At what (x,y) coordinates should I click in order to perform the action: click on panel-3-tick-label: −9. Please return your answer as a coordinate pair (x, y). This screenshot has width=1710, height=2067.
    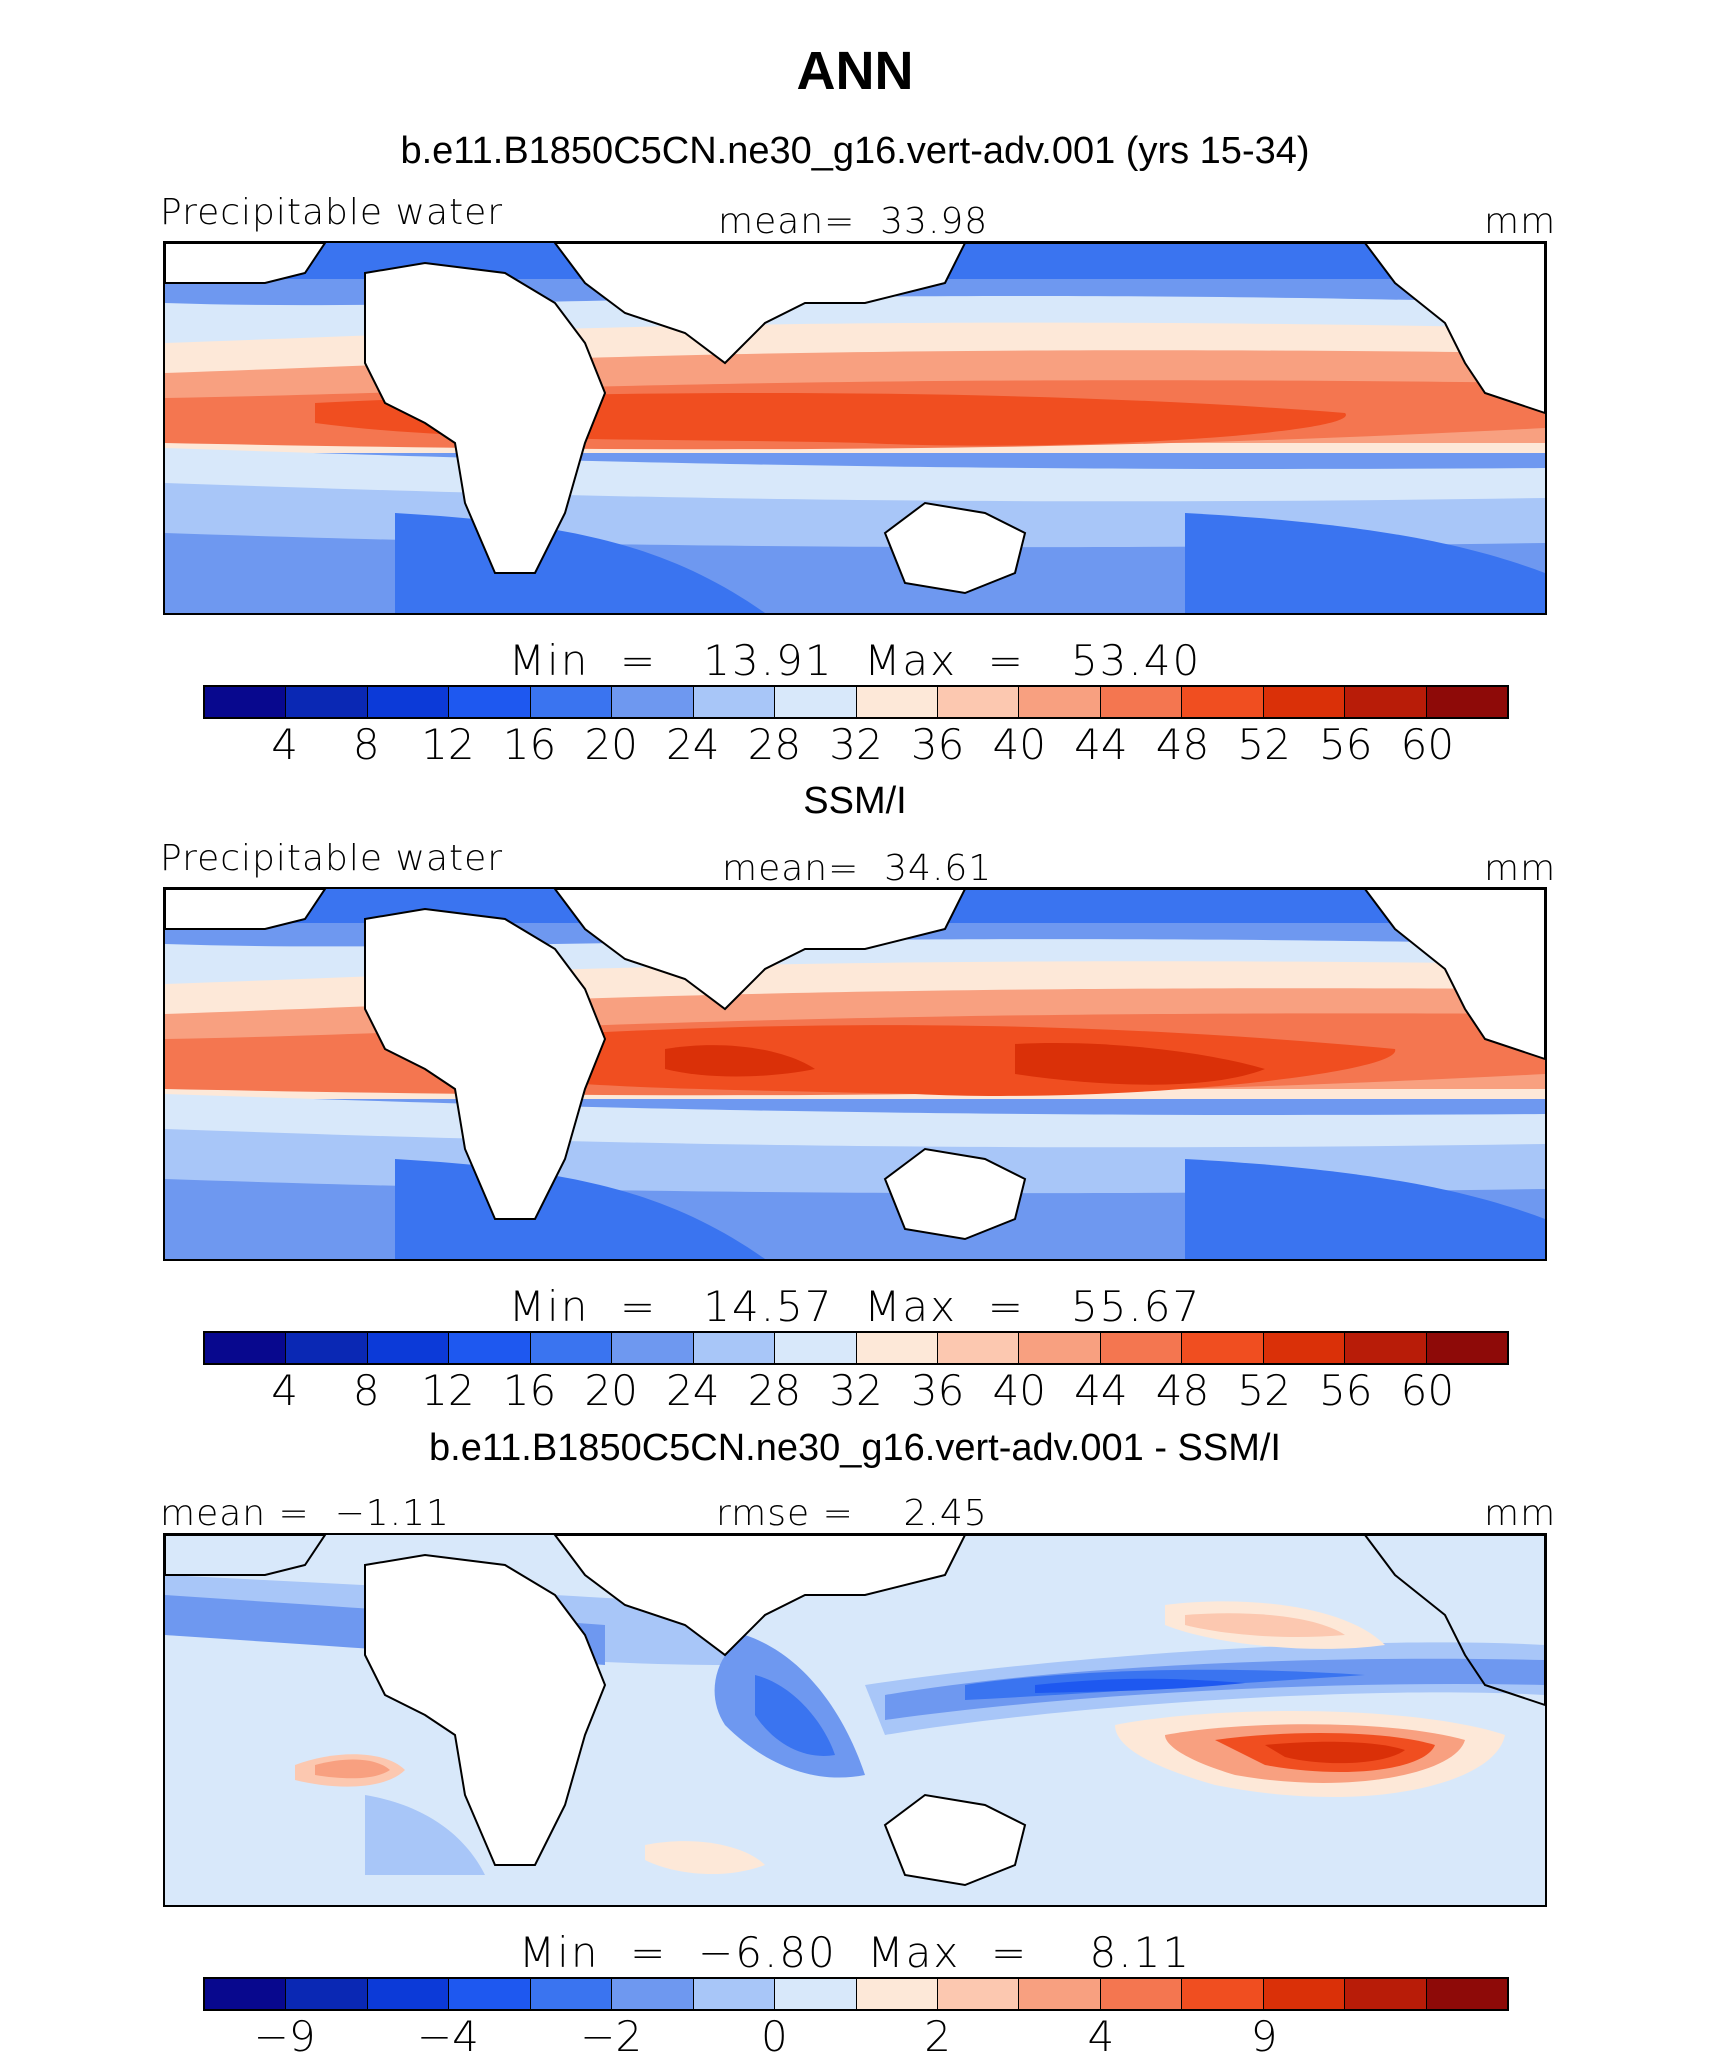
    Looking at the image, I should click on (284, 2036).